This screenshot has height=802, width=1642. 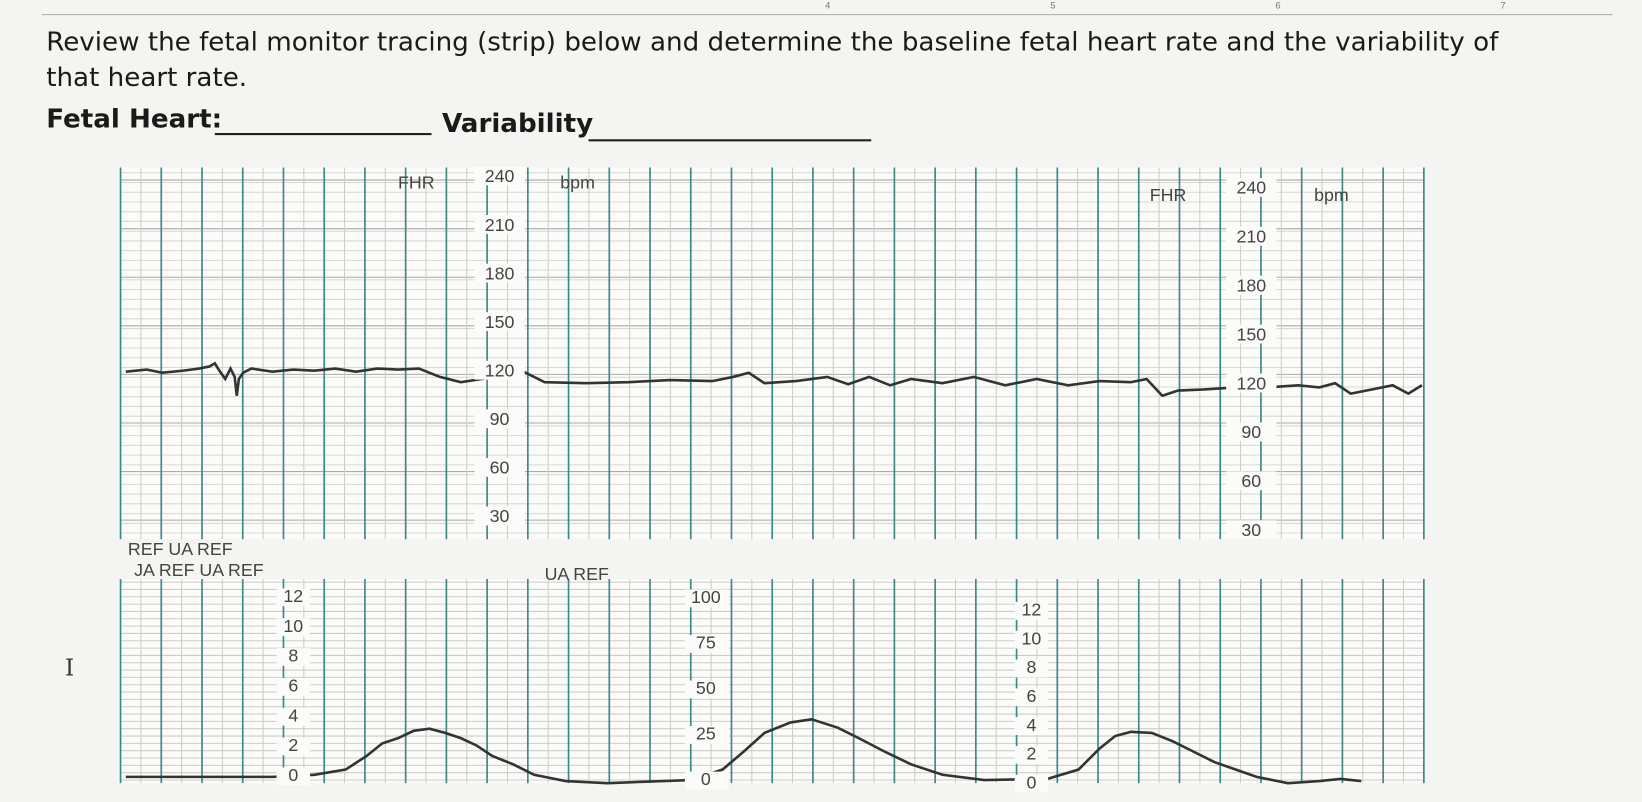 I want to click on ua-scale-label: 25, so click(x=706, y=734).